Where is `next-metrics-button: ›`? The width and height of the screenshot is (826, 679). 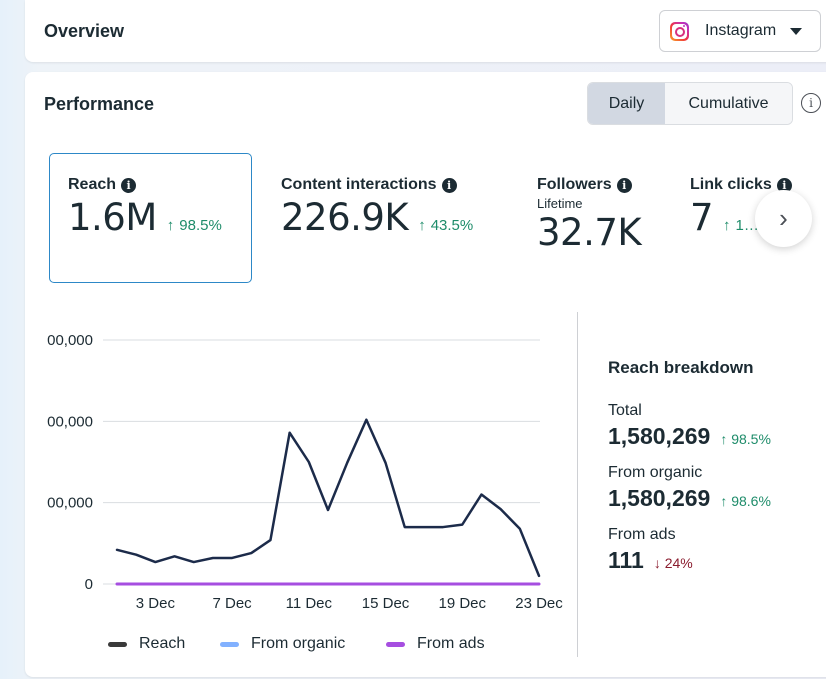
next-metrics-button: › is located at coordinates (783, 218).